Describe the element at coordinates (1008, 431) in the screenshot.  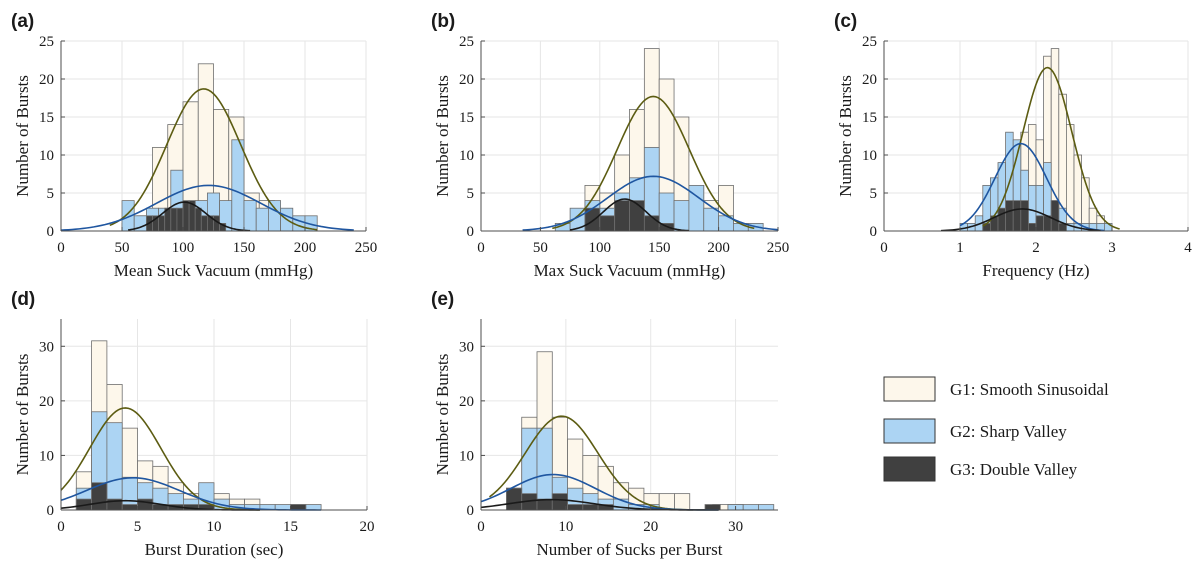
I see `legend-label-g2: G2: Sharp Valley` at that location.